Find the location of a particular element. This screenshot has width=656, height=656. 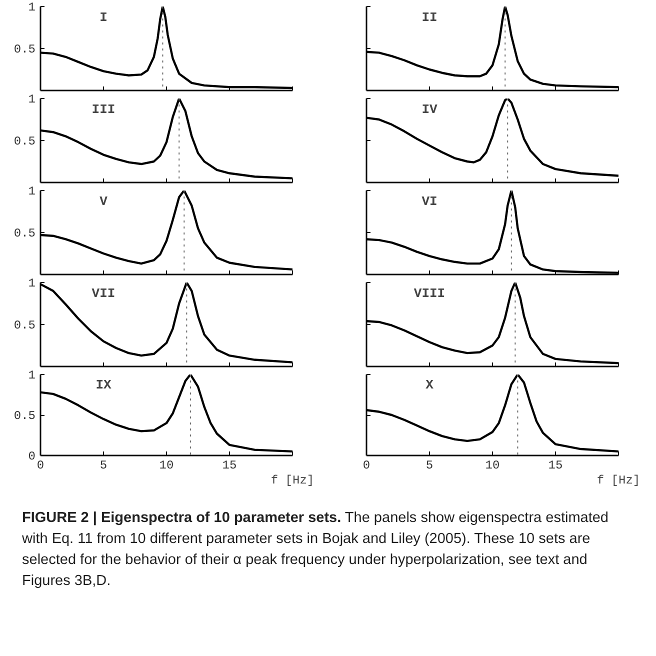

annotation: II is located at coordinates (430, 17).